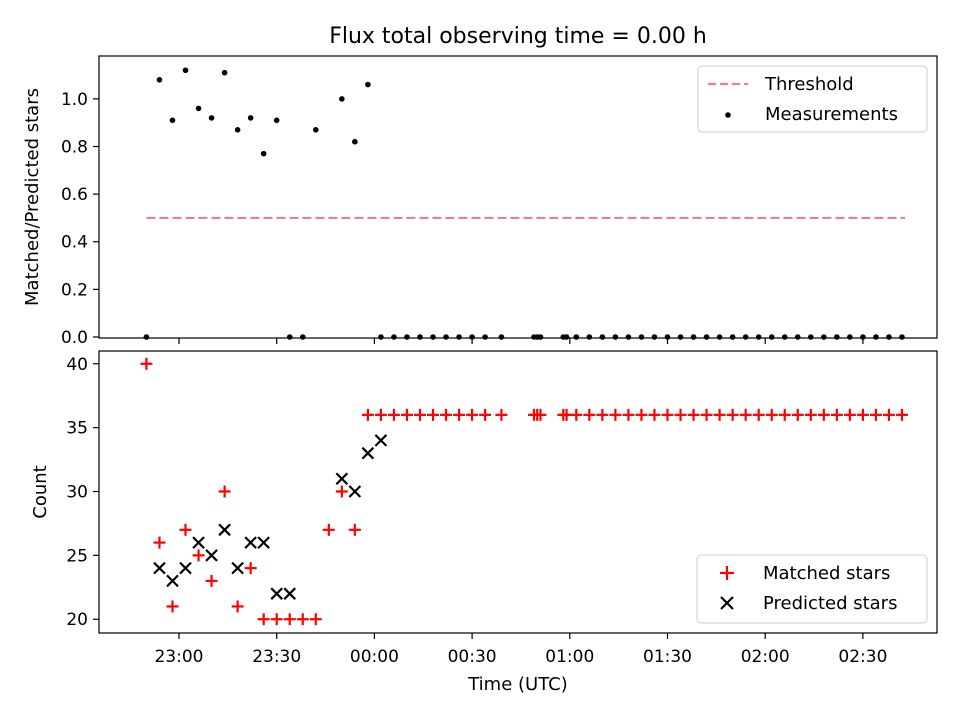 The width and height of the screenshot is (960, 720). I want to click on bottom-x-ticks: 23:00 23:30 00:00 00:30 01:00 01:30 02:00 02:30, so click(521, 650).